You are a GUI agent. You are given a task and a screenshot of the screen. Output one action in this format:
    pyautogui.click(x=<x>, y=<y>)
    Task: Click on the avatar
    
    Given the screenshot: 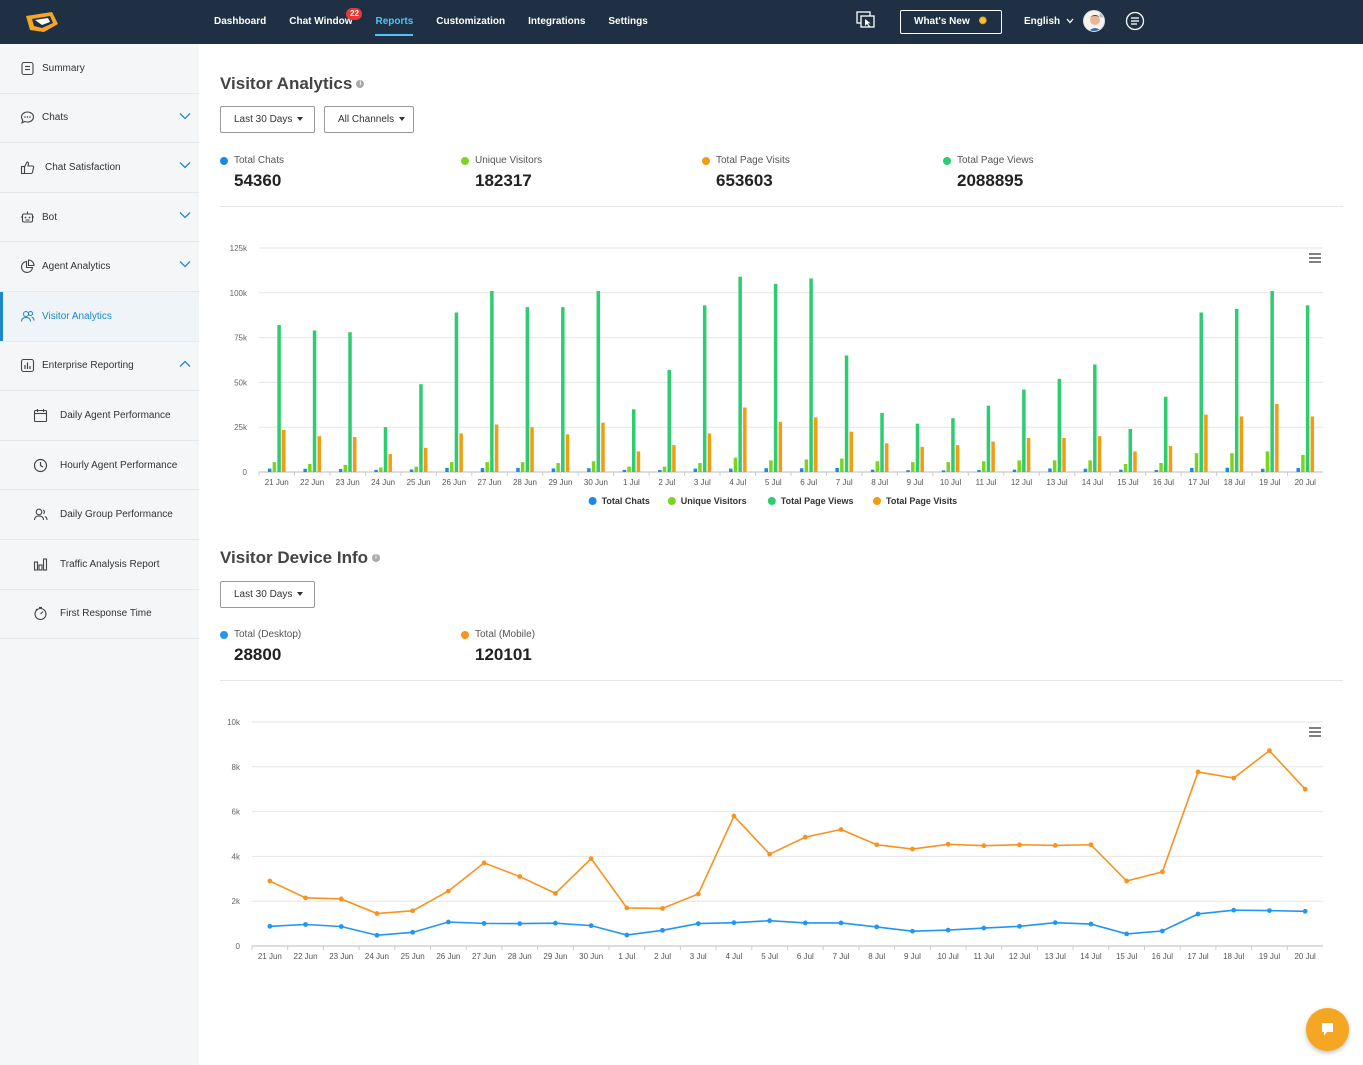 What is the action you would take?
    pyautogui.click(x=1094, y=21)
    